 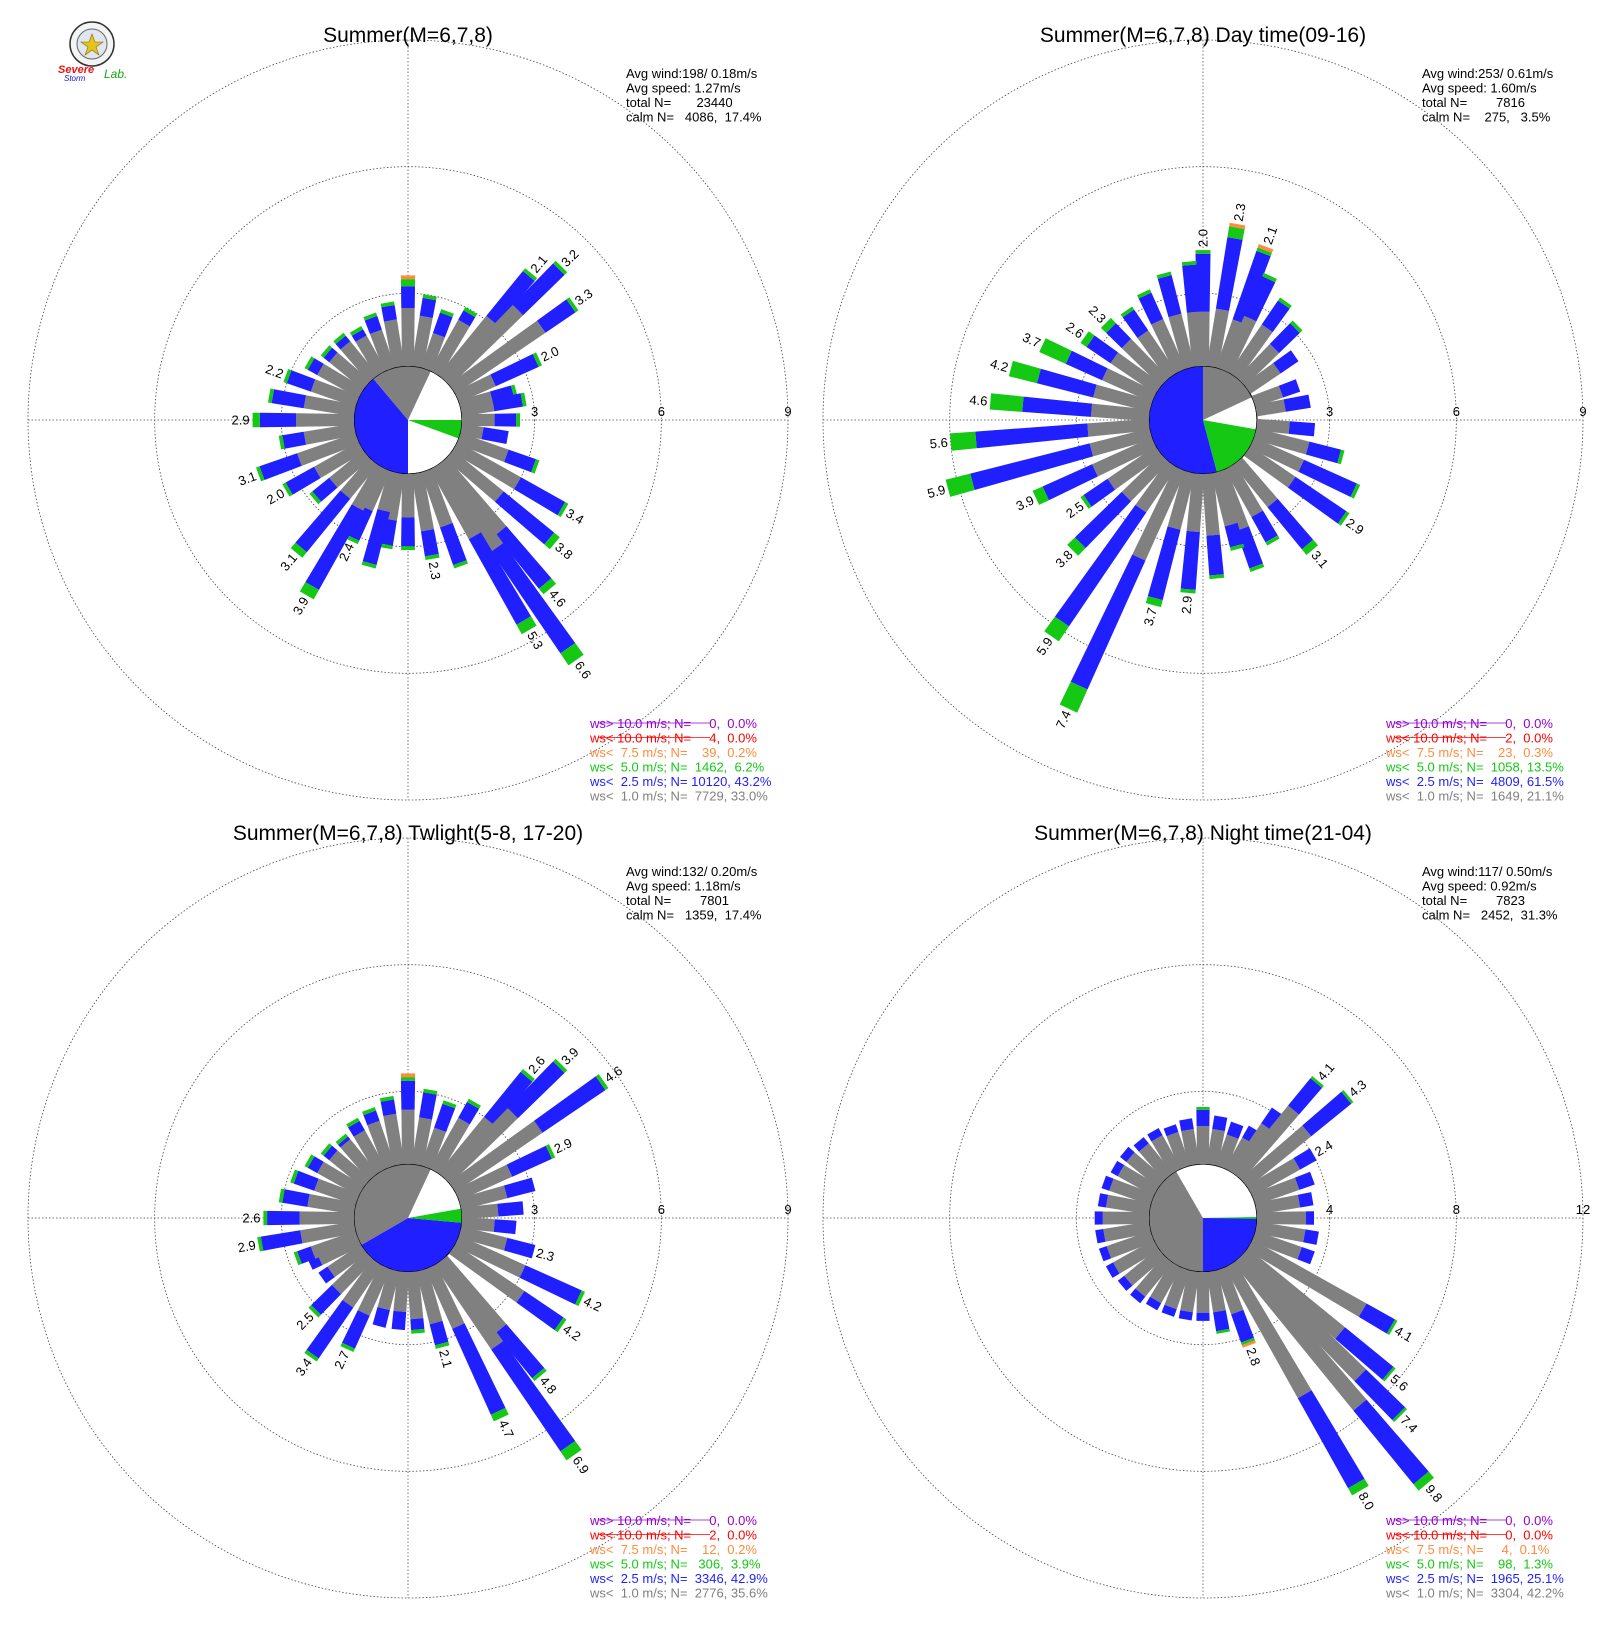 What do you see at coordinates (1329, 1209) in the screenshot?
I see `ring-label-1: 4` at bounding box center [1329, 1209].